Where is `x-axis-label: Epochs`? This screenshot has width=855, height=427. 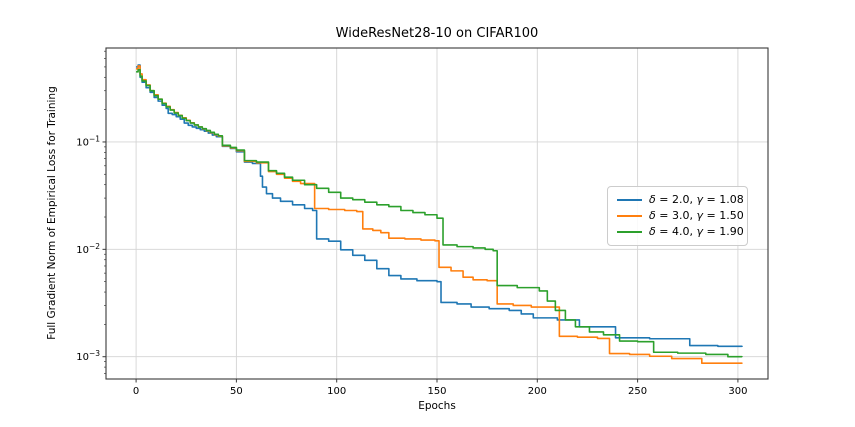 x-axis-label: Epochs is located at coordinates (437, 406).